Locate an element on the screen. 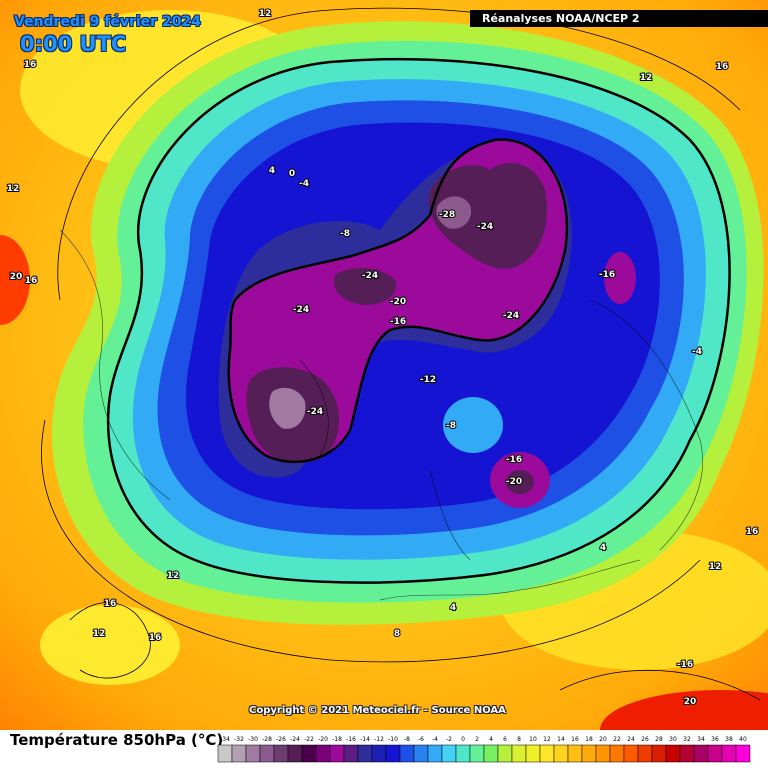 The height and width of the screenshot is (768, 768). contour-label: 0 is located at coordinates (292, 174).